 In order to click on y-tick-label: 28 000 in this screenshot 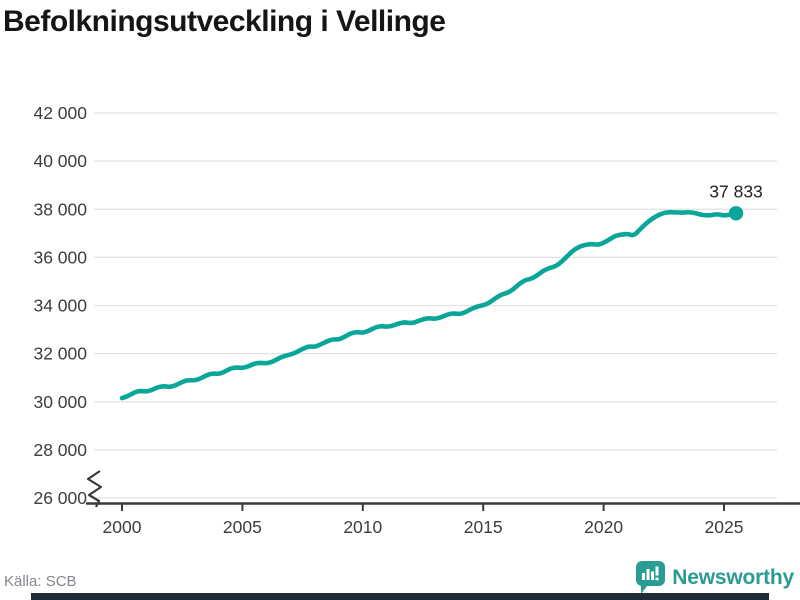, I will do `click(60, 450)`.